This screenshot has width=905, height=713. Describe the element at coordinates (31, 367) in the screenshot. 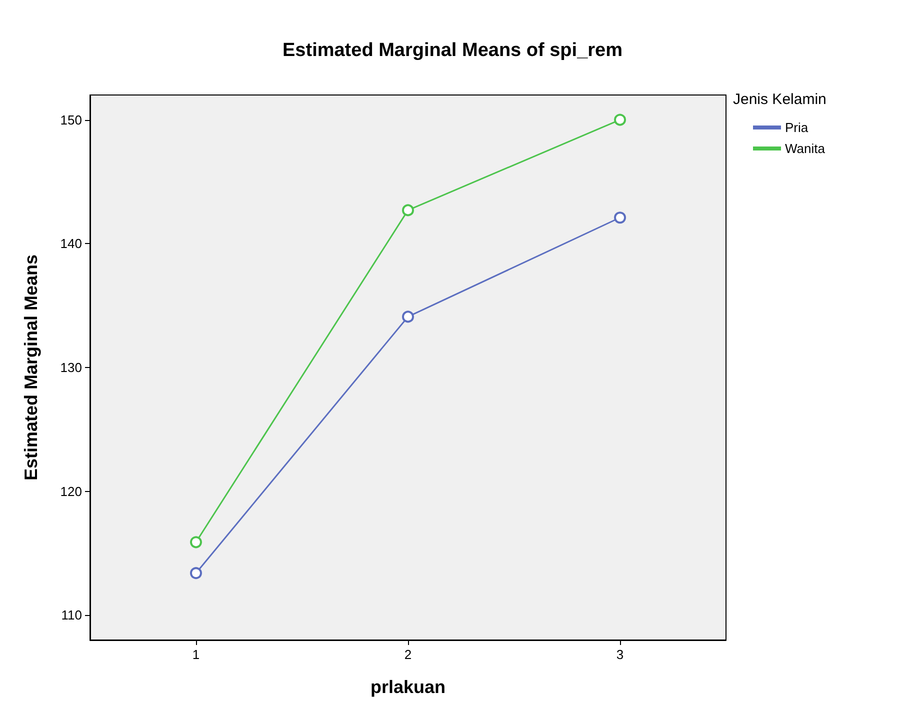

I see `y-axis-title: Estimated Marginal Means` at that location.